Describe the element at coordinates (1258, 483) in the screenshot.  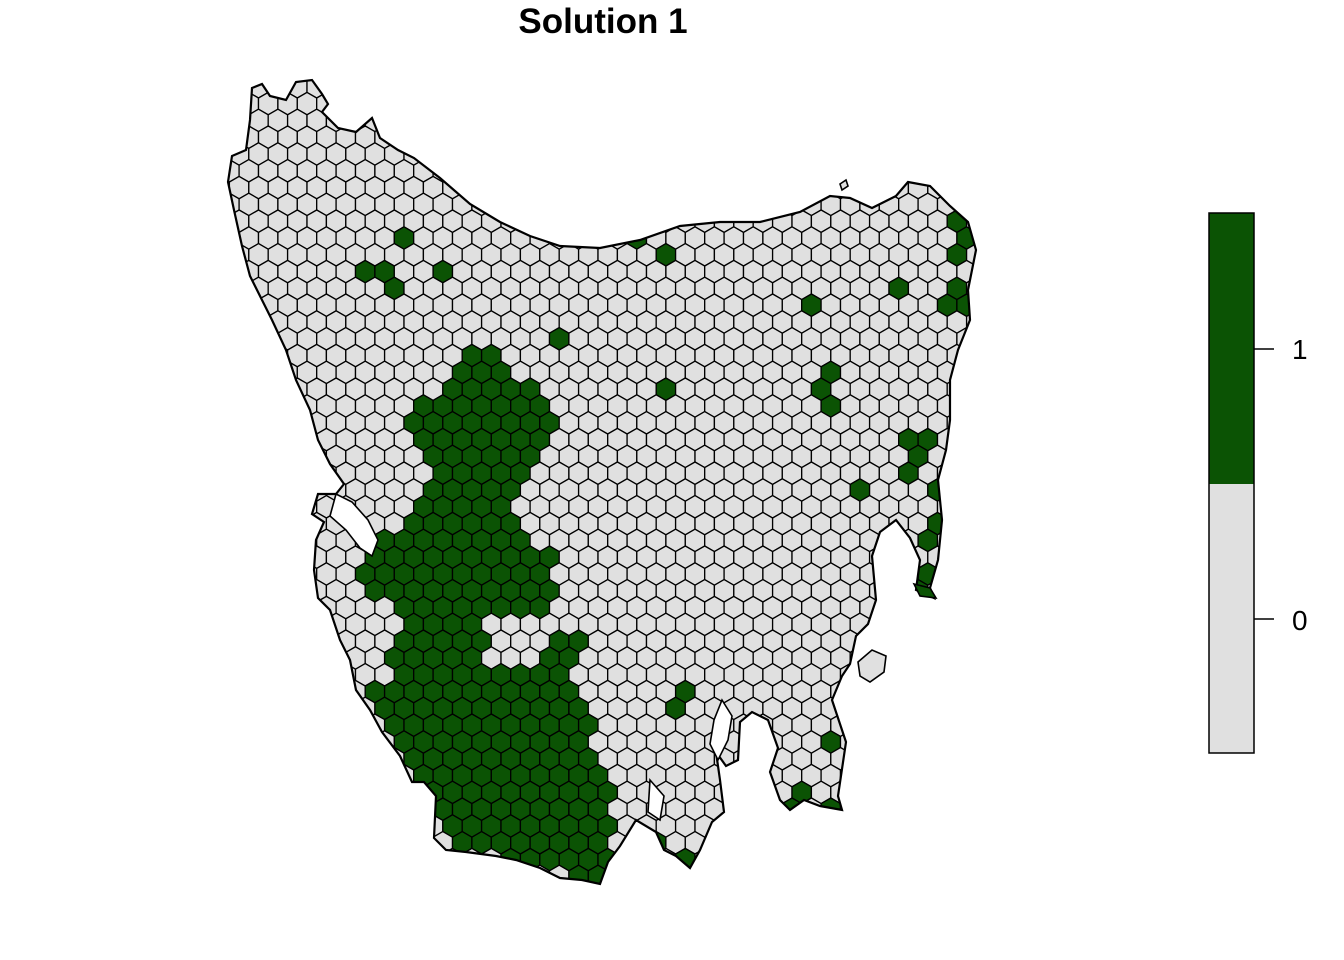
I see `legend: 1 0` at that location.